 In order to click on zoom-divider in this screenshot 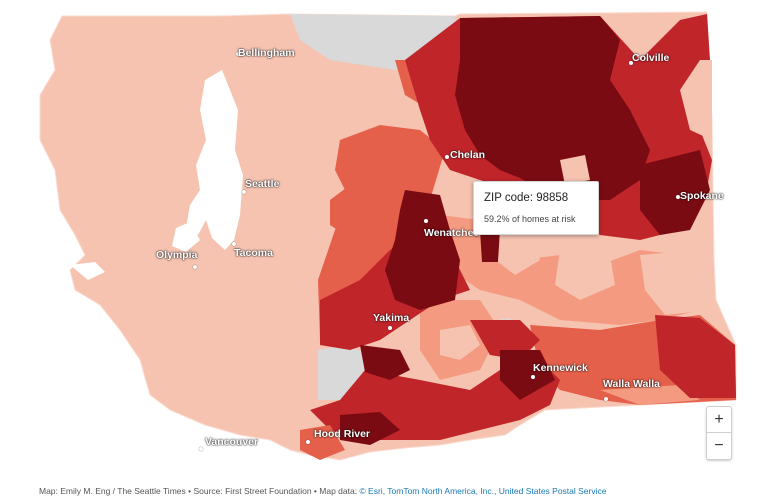, I will do `click(719, 432)`.